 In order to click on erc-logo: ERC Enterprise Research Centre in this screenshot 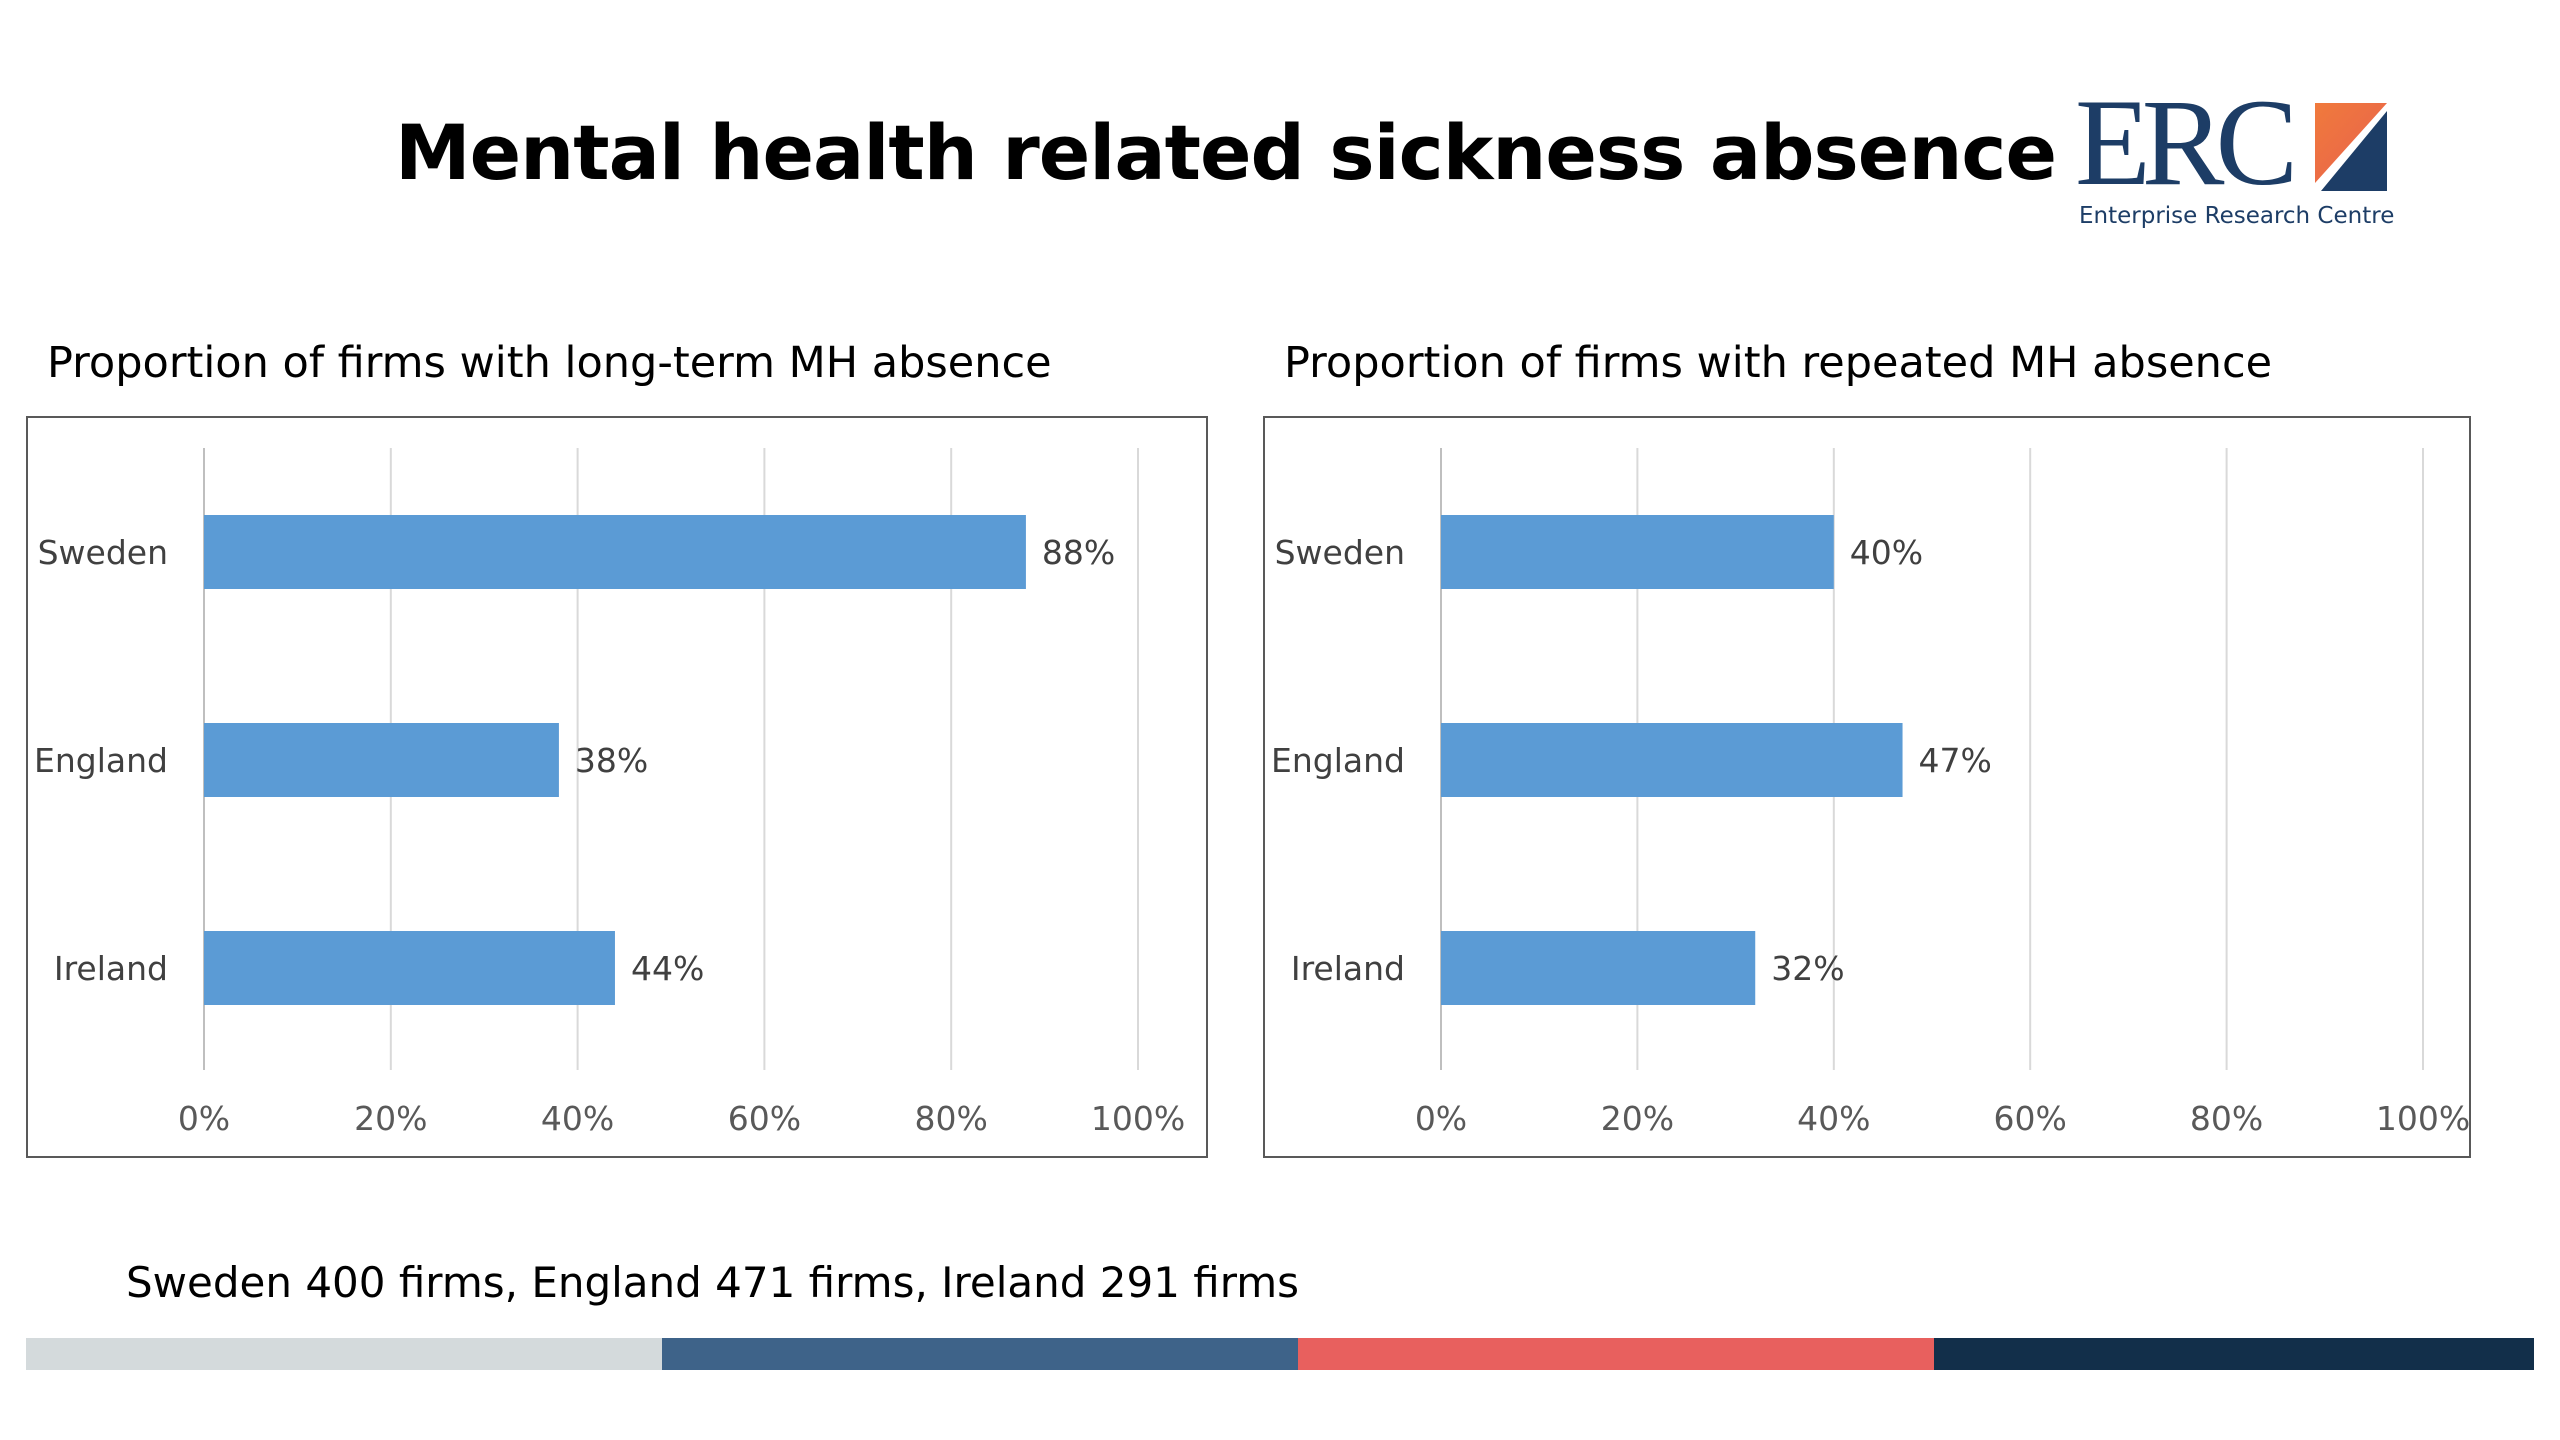, I will do `click(2240, 158)`.